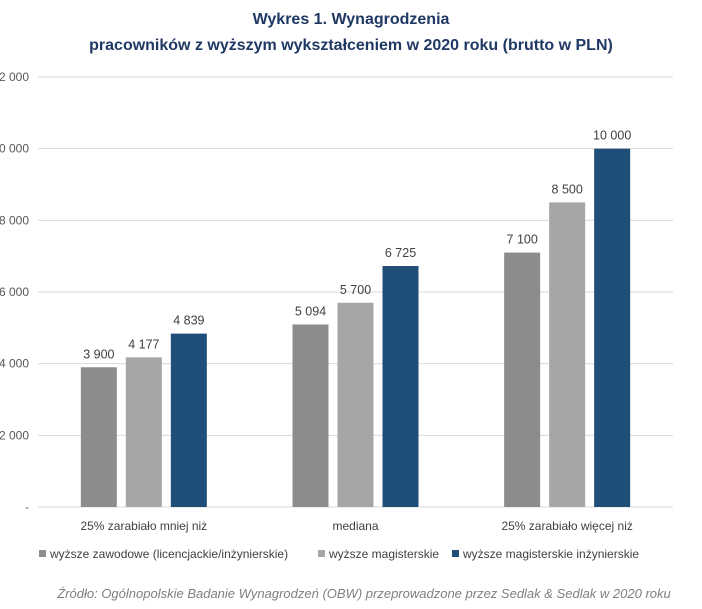  Describe the element at coordinates (98, 354) in the screenshot. I see `data-label: 3 900` at that location.